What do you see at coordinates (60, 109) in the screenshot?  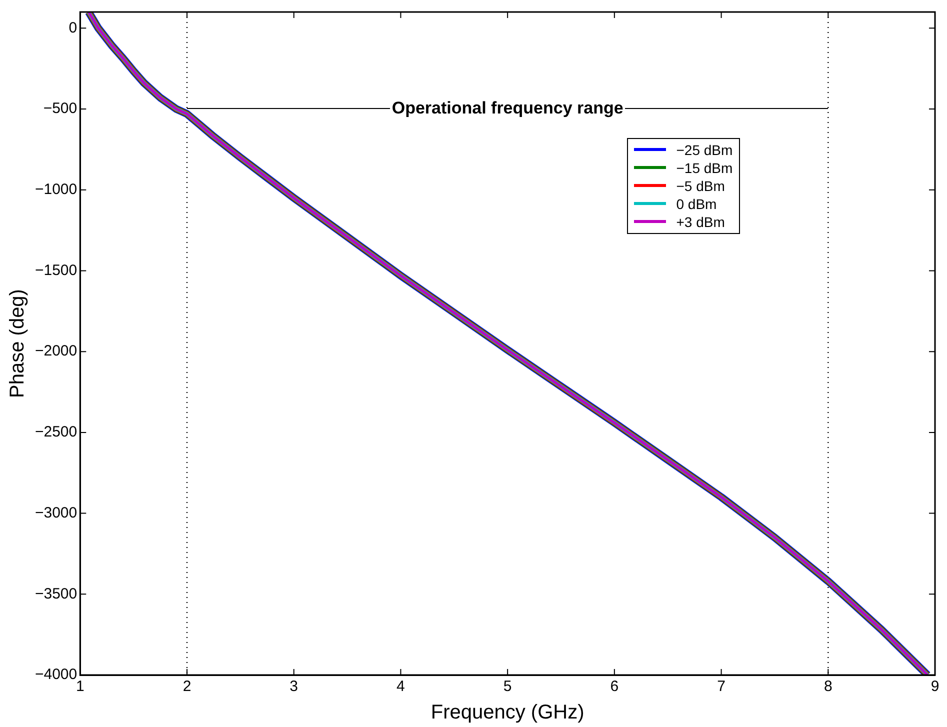 I see `y-tick-label: −500` at bounding box center [60, 109].